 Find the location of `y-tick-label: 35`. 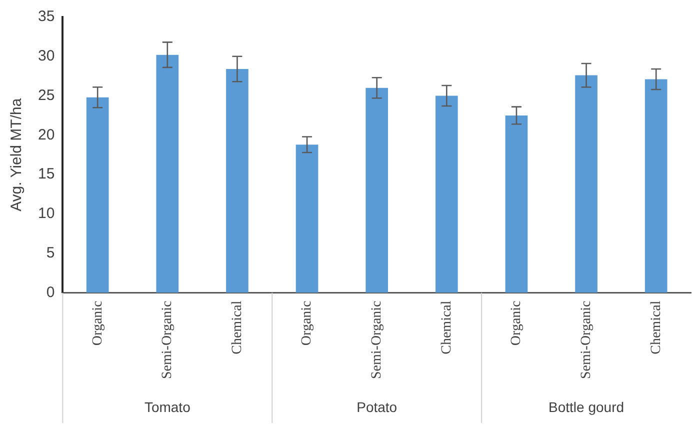

y-tick-label: 35 is located at coordinates (46, 17).